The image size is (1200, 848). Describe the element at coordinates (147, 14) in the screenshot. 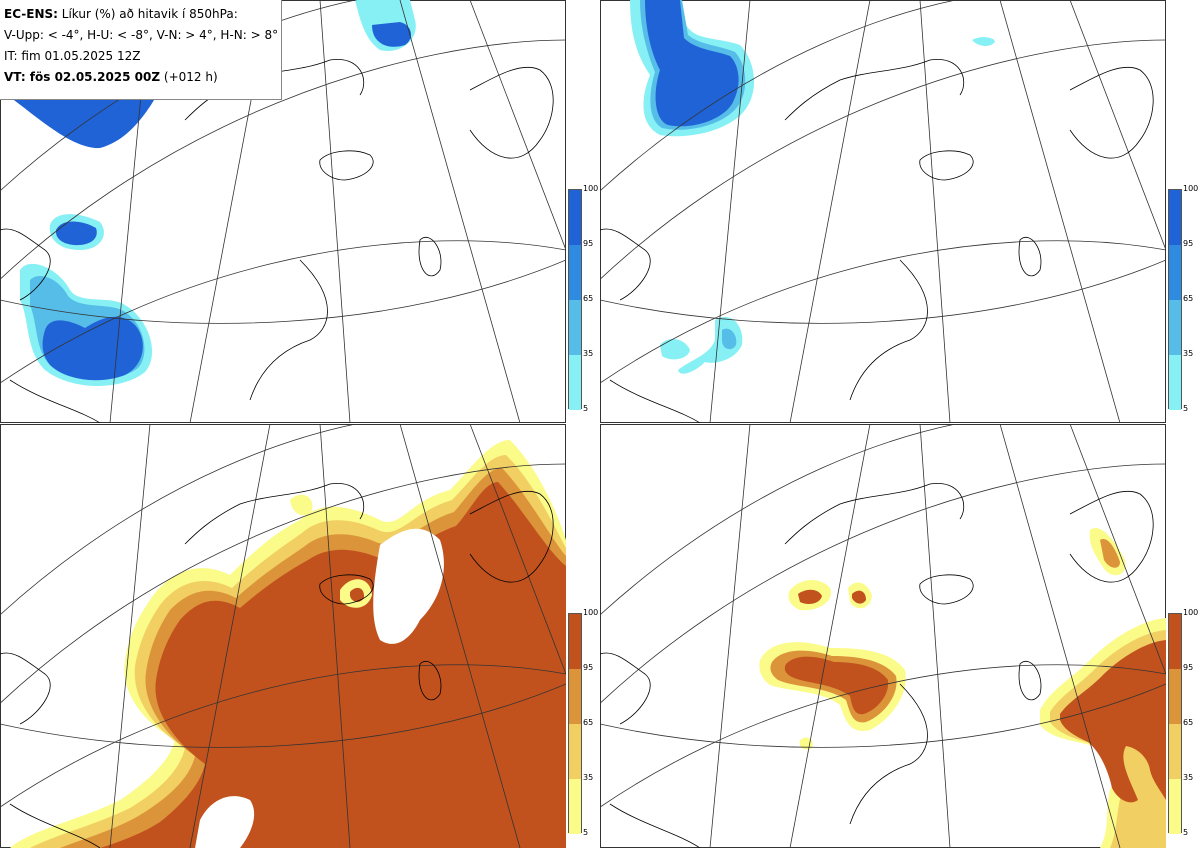

I see `title-text: Líkur (%) að hitavik í 850hPa:` at that location.